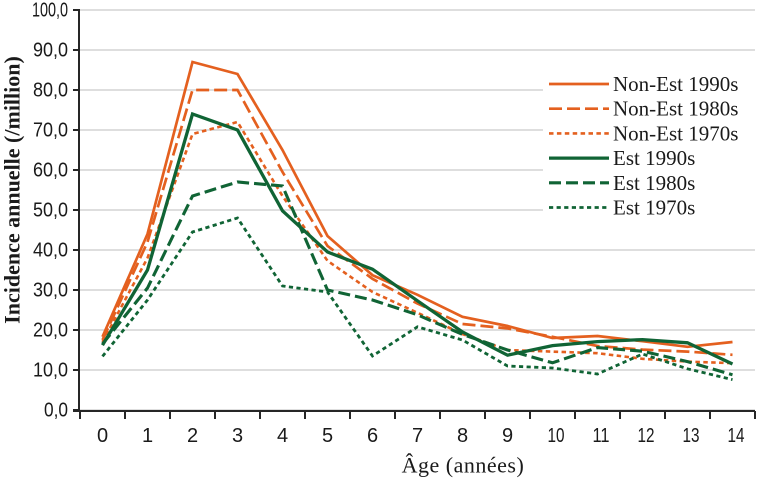 The width and height of the screenshot is (757, 479). What do you see at coordinates (675, 84) in the screenshot?
I see `svg-text: Non-Est 1990s` at bounding box center [675, 84].